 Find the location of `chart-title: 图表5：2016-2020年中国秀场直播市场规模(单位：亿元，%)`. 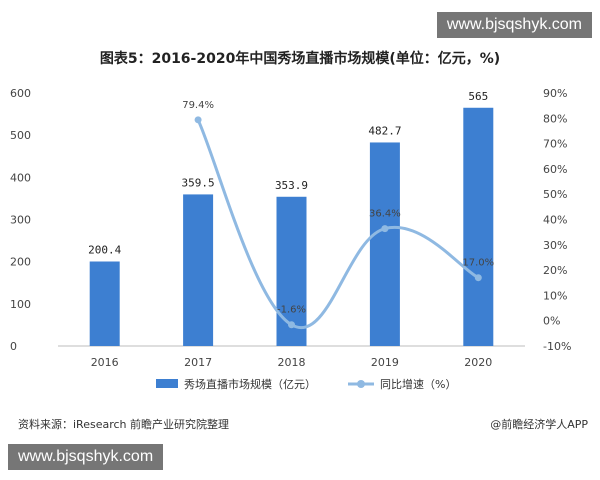

chart-title: 图表5：2016-2020年中国秀场直播市场规模(单位：亿元，%) is located at coordinates (300, 59).